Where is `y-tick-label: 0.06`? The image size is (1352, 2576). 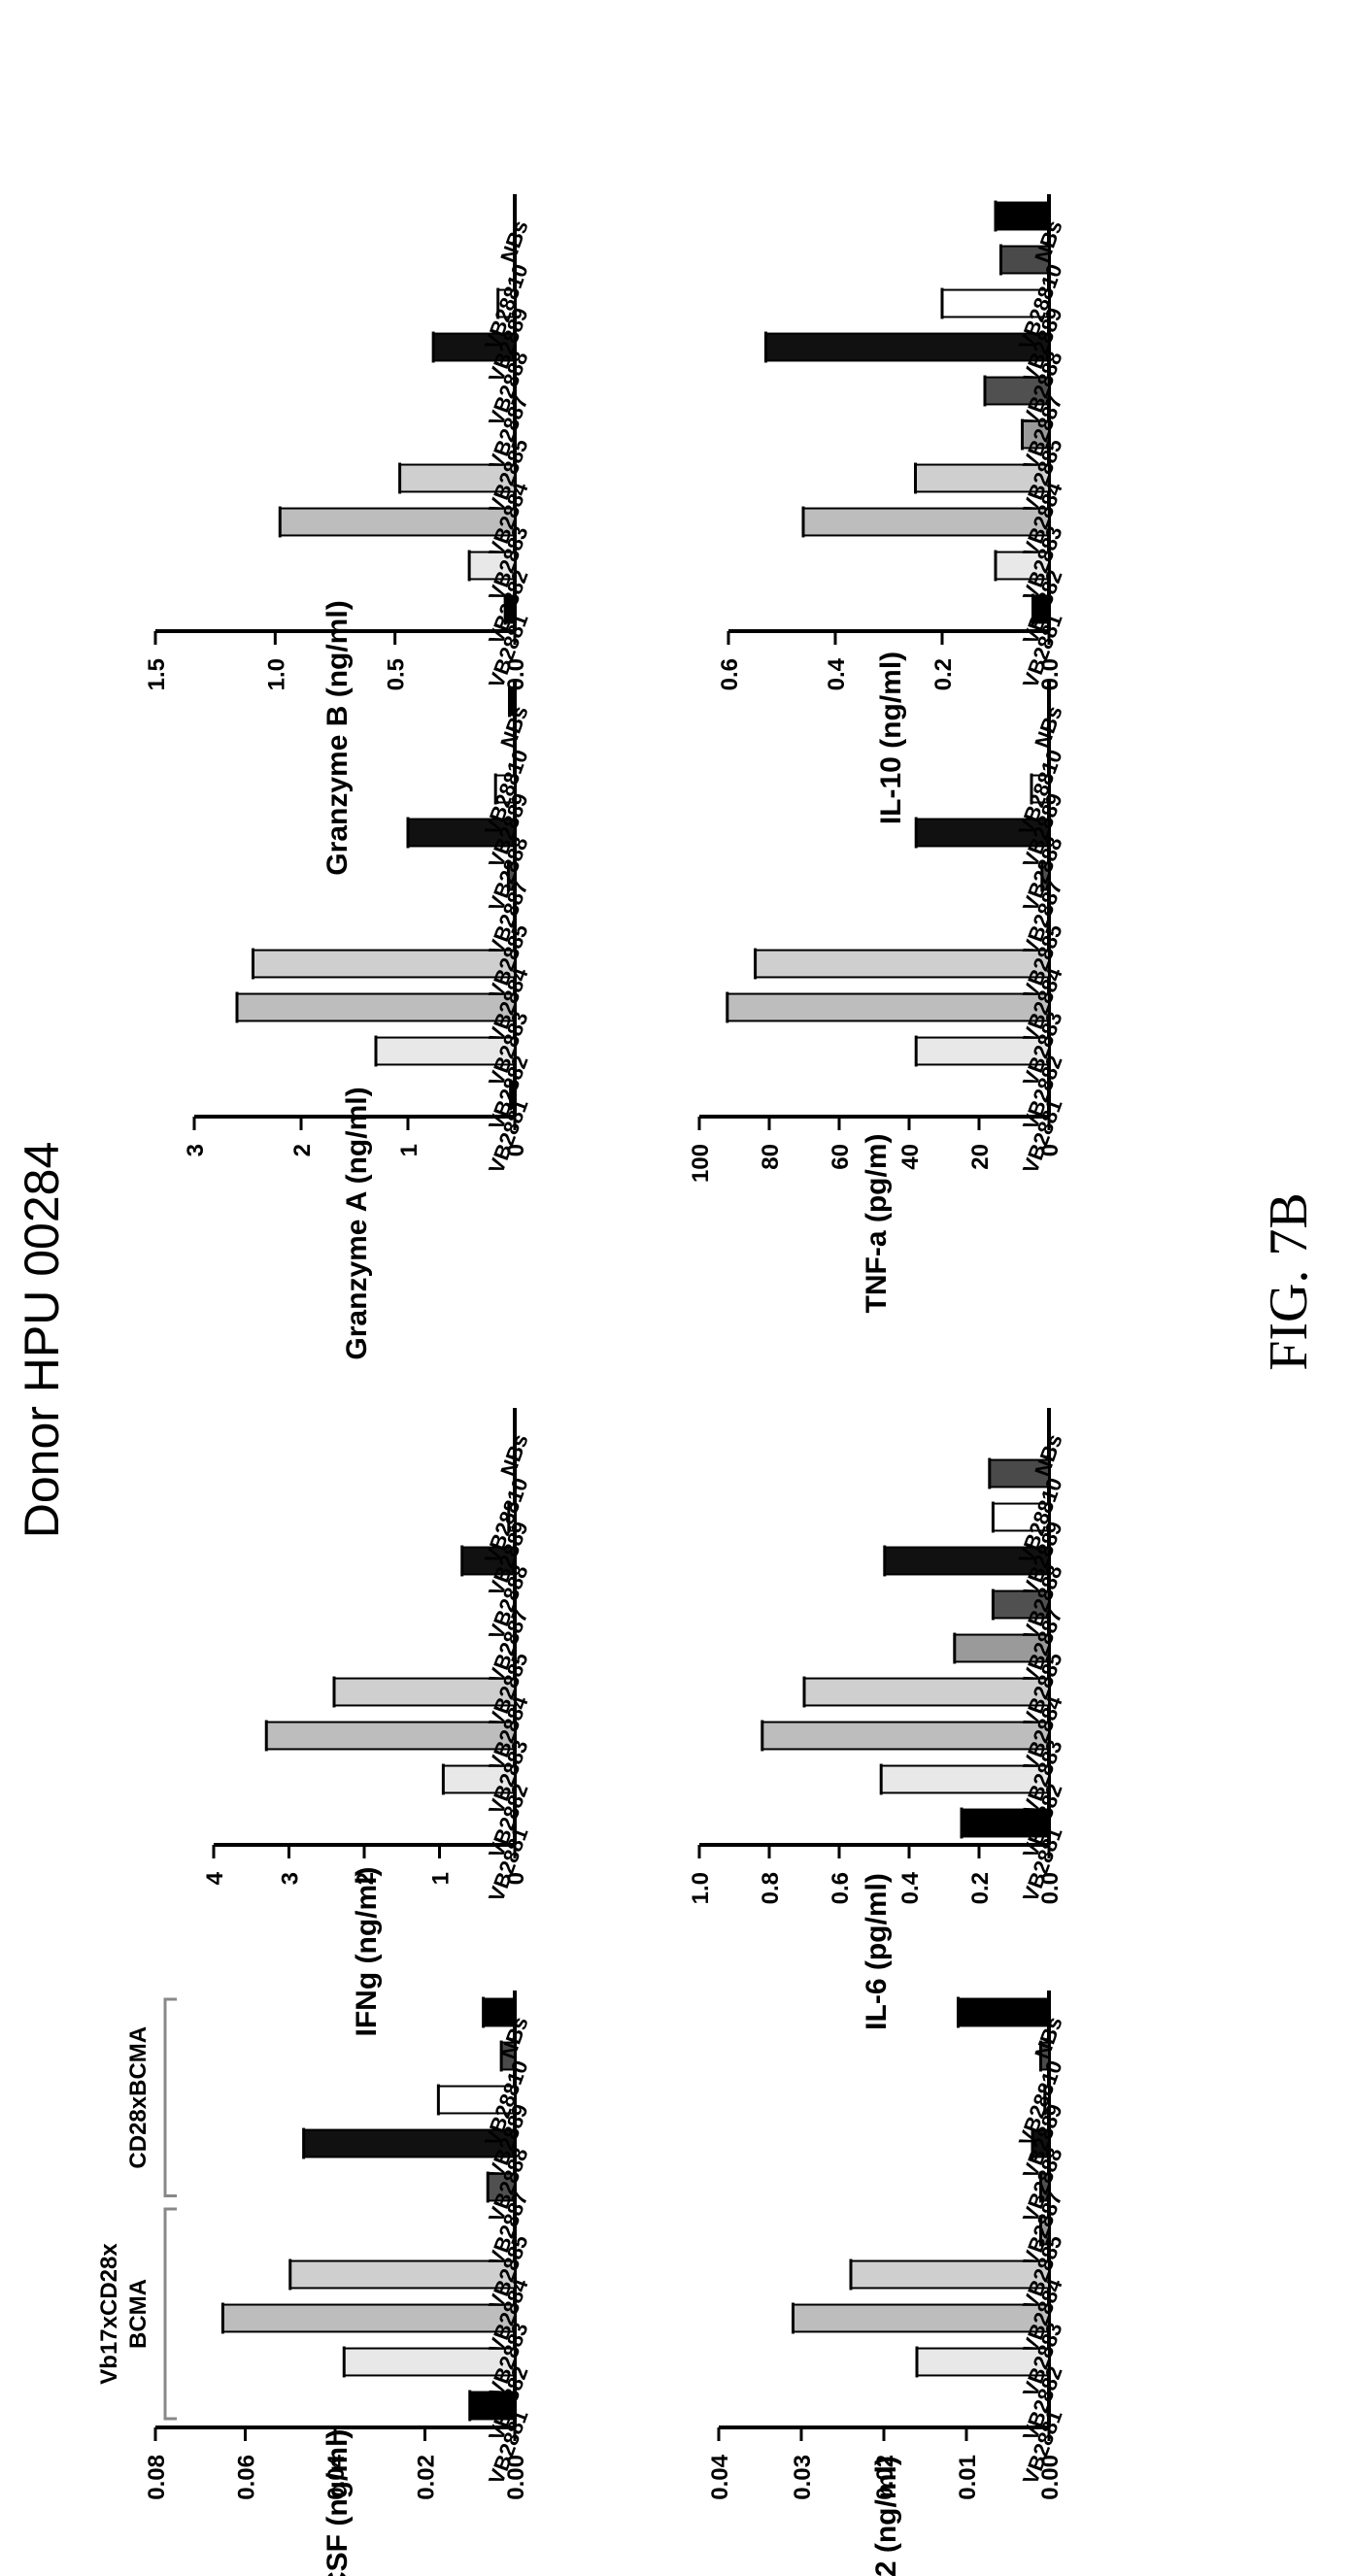 y-tick-label: 0.06 is located at coordinates (247, 2478).